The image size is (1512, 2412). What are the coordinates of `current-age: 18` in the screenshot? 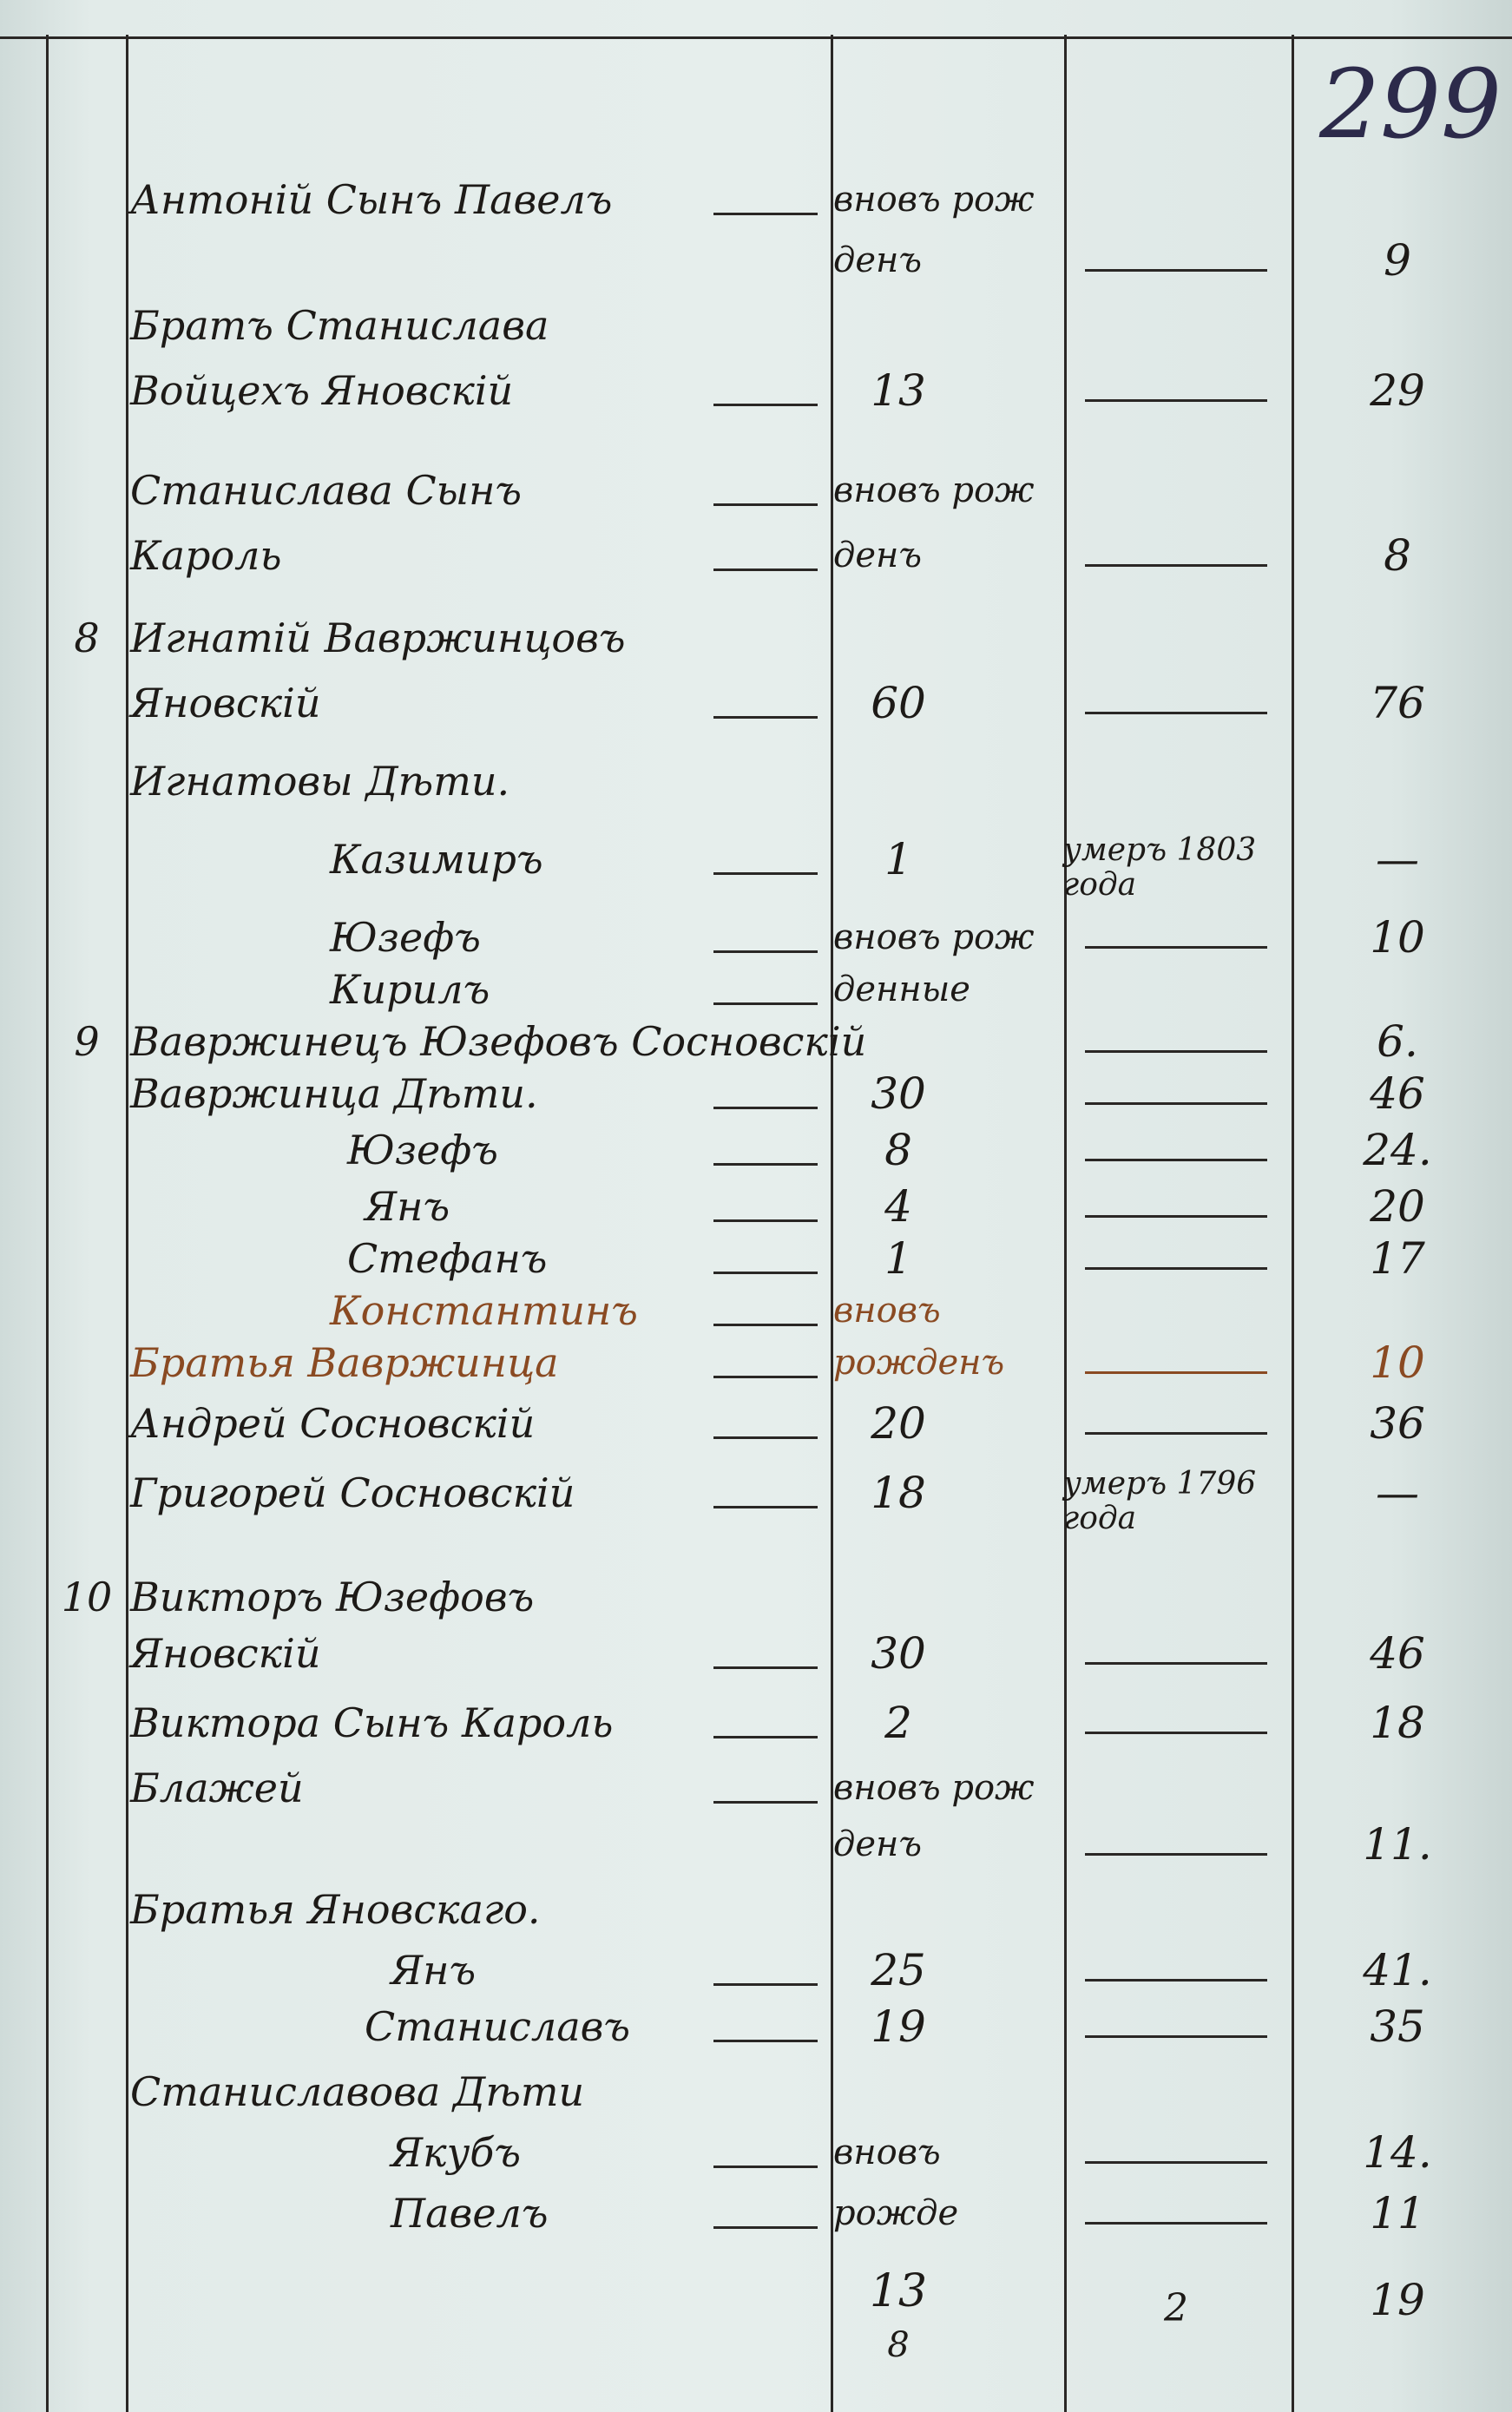 It's located at (1397, 1723).